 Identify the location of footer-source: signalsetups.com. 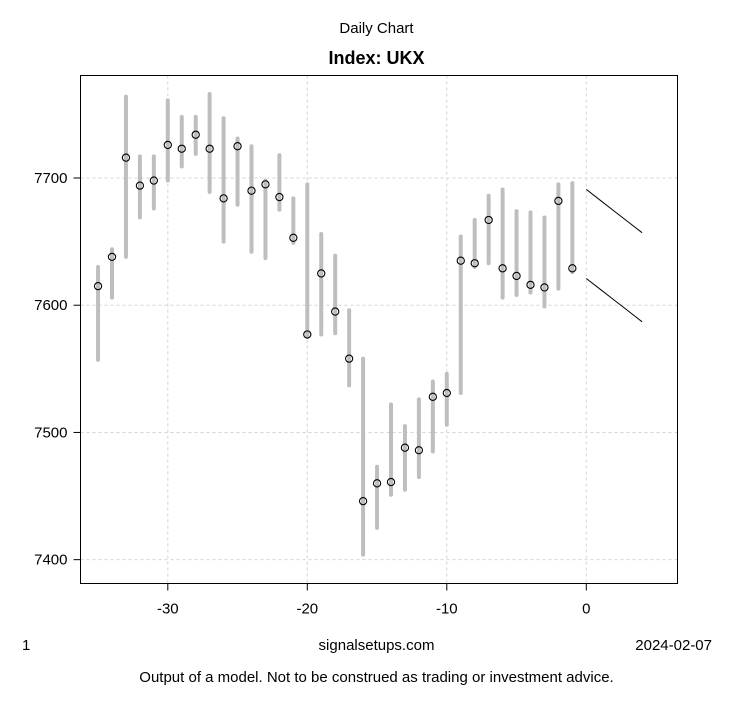
(376, 645).